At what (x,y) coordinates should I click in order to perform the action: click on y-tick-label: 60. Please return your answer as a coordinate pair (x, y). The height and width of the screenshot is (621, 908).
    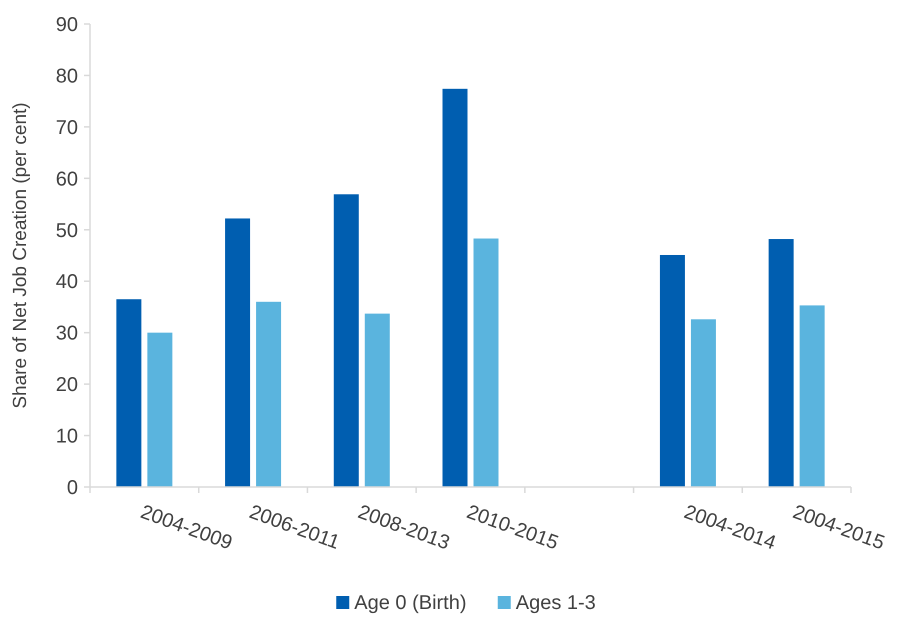
    Looking at the image, I should click on (67, 179).